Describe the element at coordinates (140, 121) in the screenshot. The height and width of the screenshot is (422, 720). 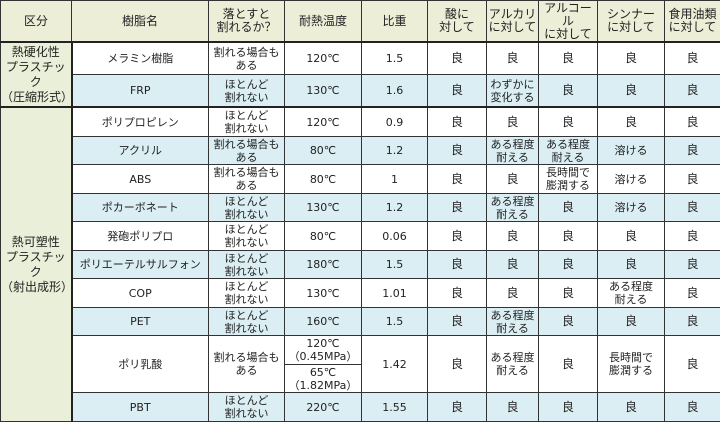
I see `resin-name-cell: ポリプロピレン` at that location.